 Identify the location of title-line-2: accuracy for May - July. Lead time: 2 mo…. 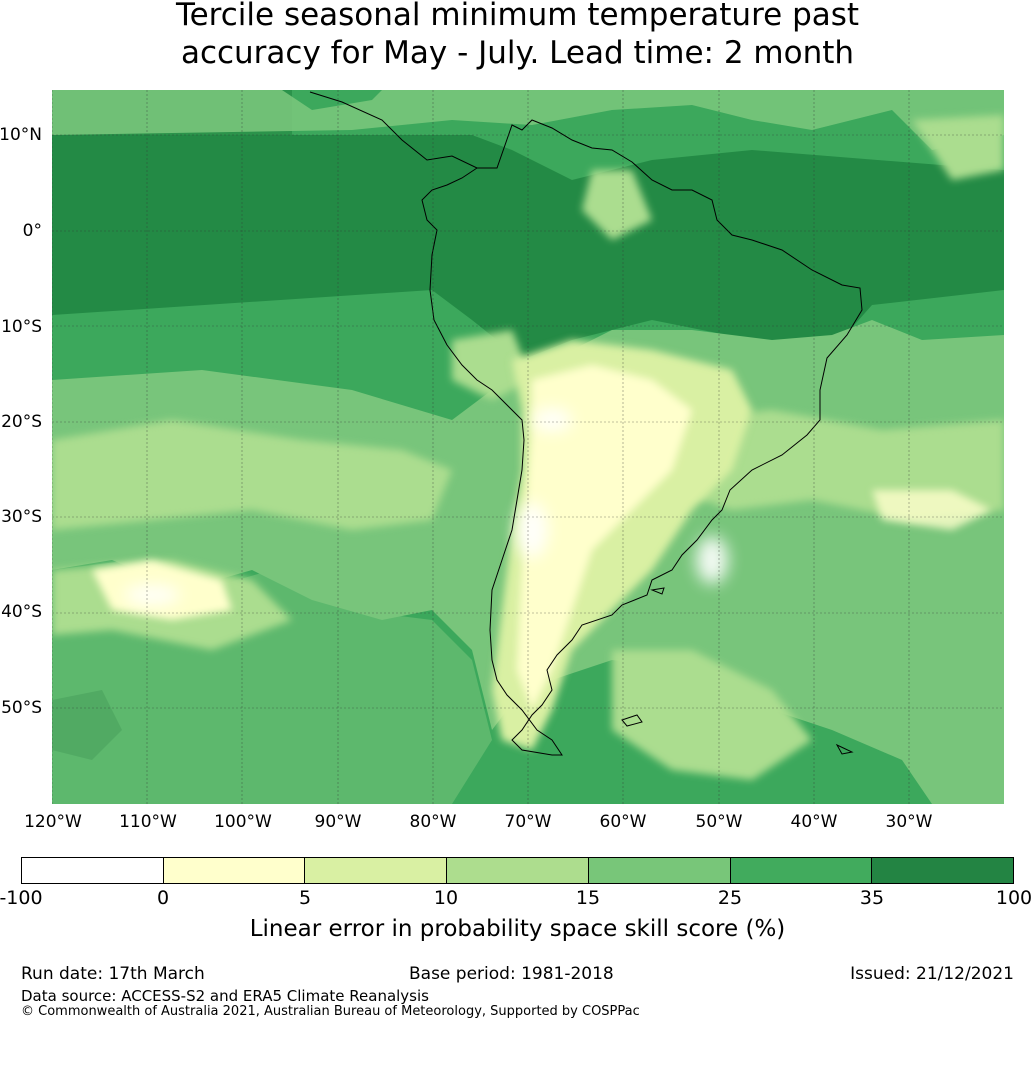
(517, 53).